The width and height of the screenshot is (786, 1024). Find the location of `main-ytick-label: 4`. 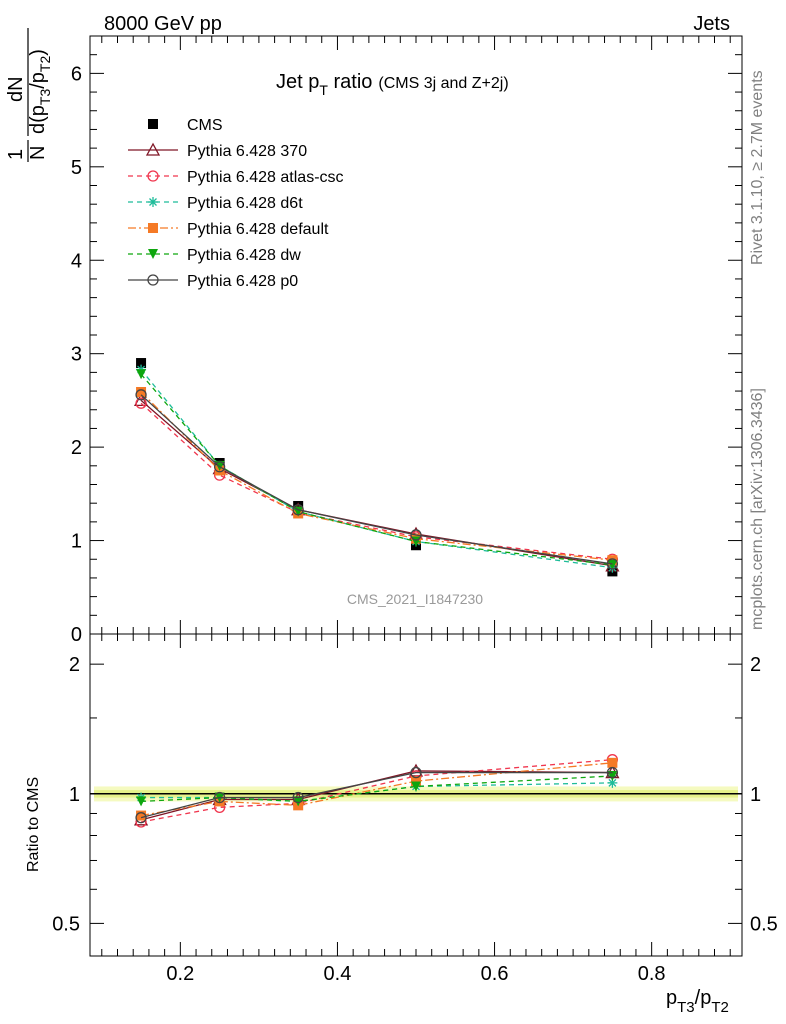

main-ytick-label: 4 is located at coordinates (76, 261).